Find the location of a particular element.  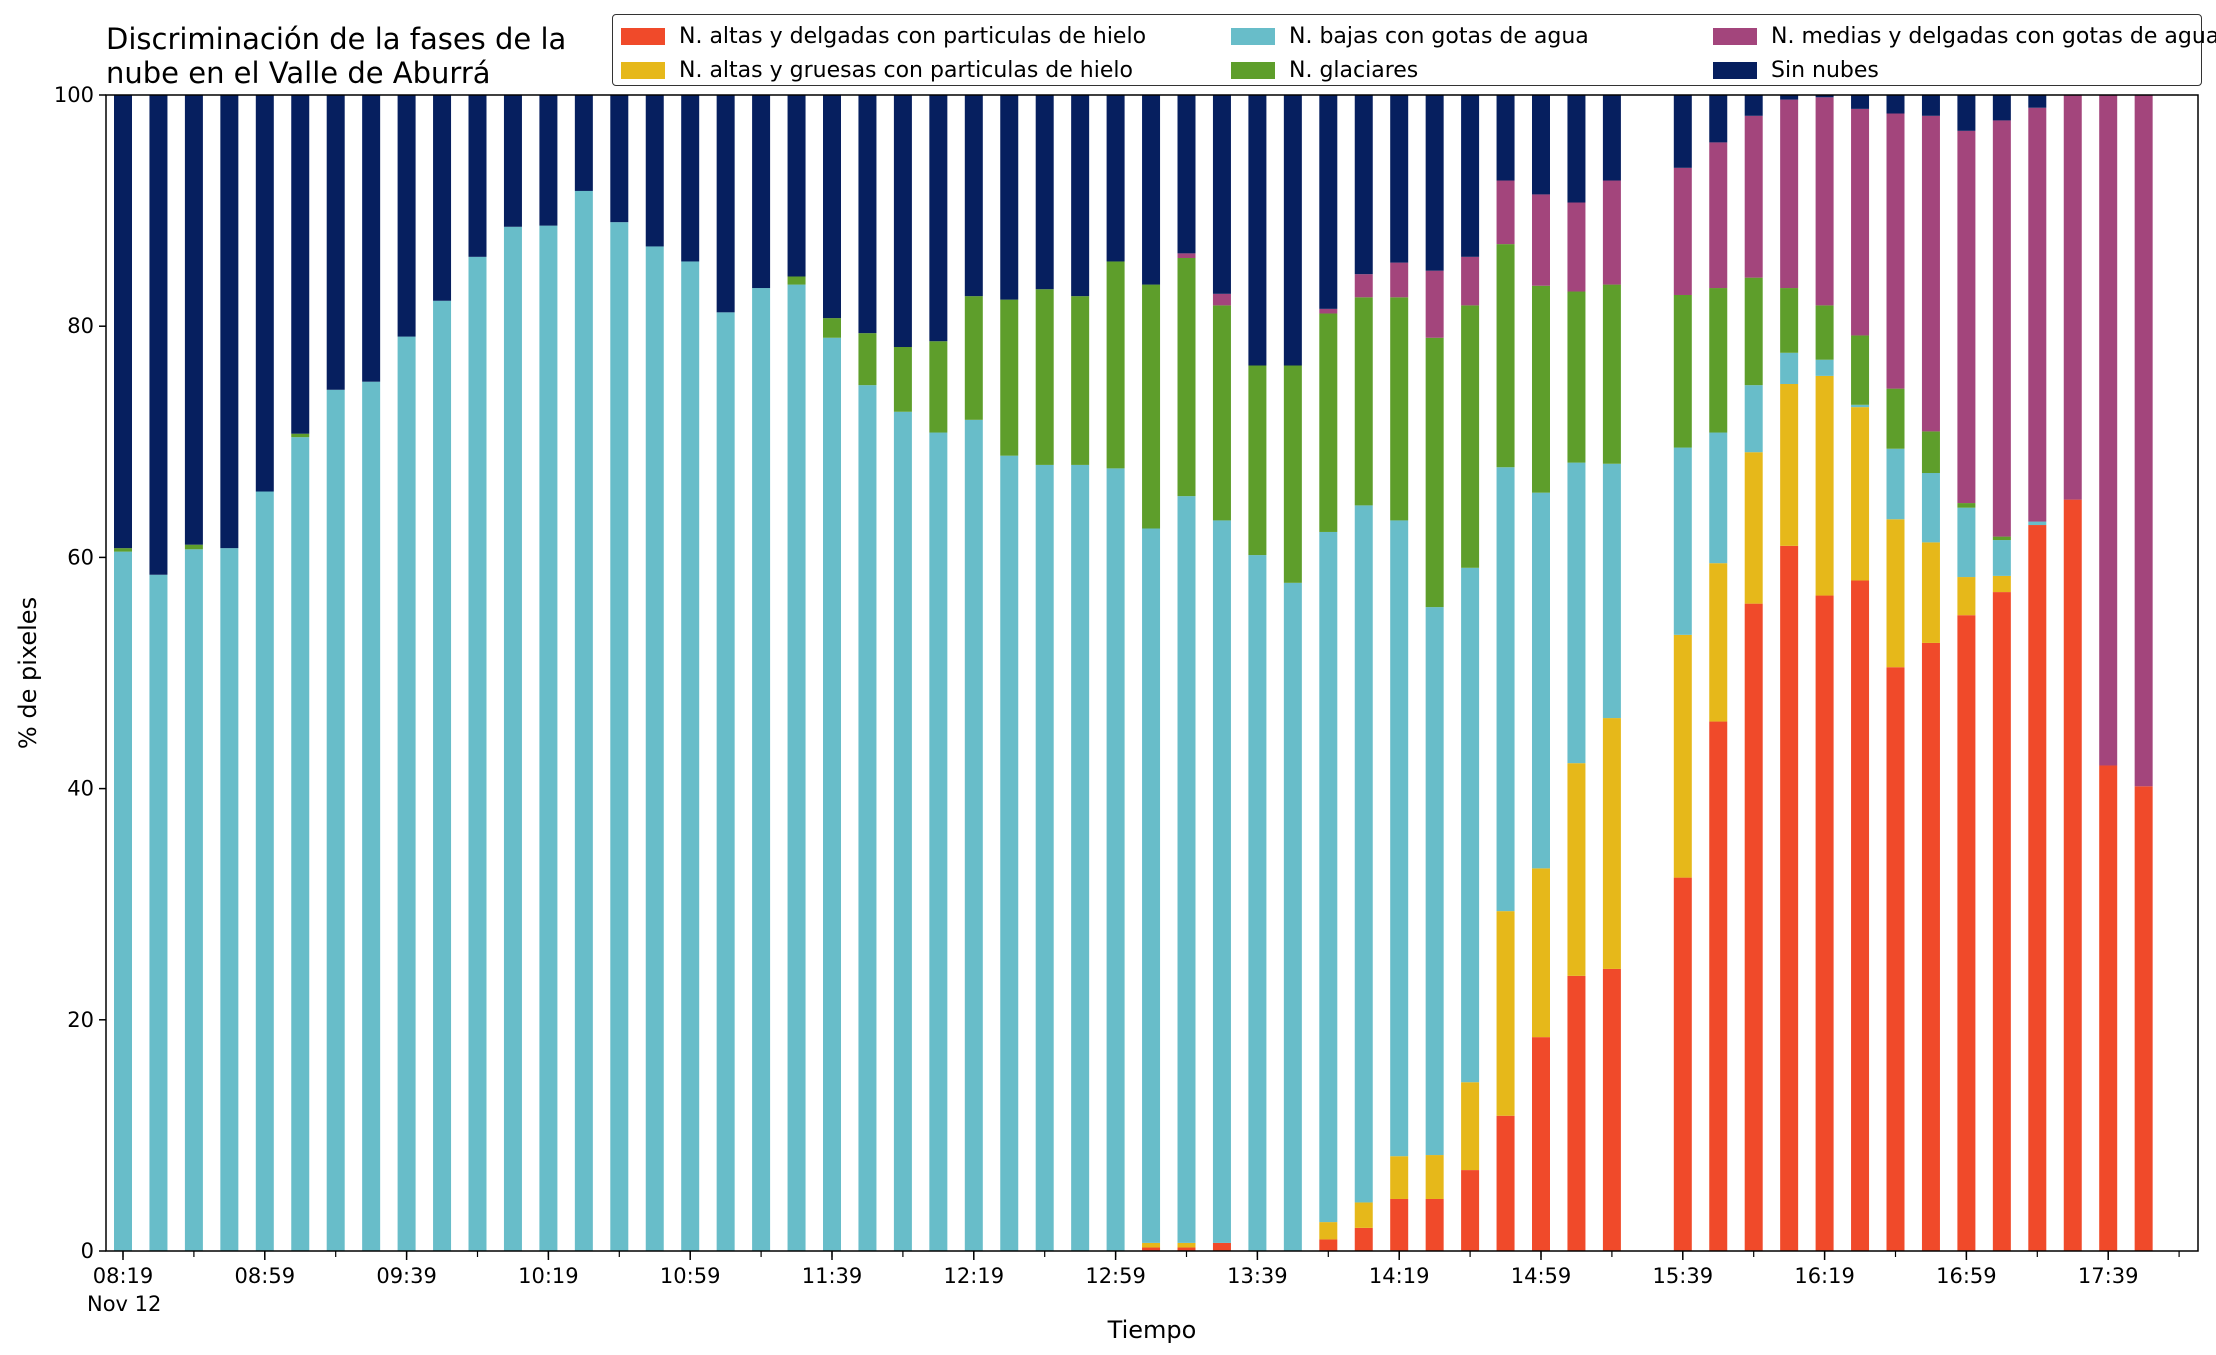

x-tick-label: 12:19 is located at coordinates (974, 1276).